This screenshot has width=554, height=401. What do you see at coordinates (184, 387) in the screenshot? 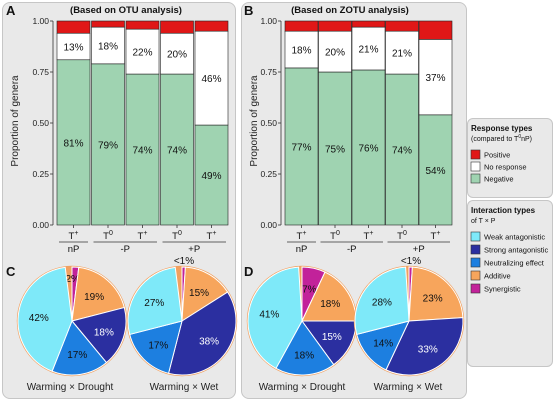
I see `panel-c-caption-wet: Warming × Wet` at bounding box center [184, 387].